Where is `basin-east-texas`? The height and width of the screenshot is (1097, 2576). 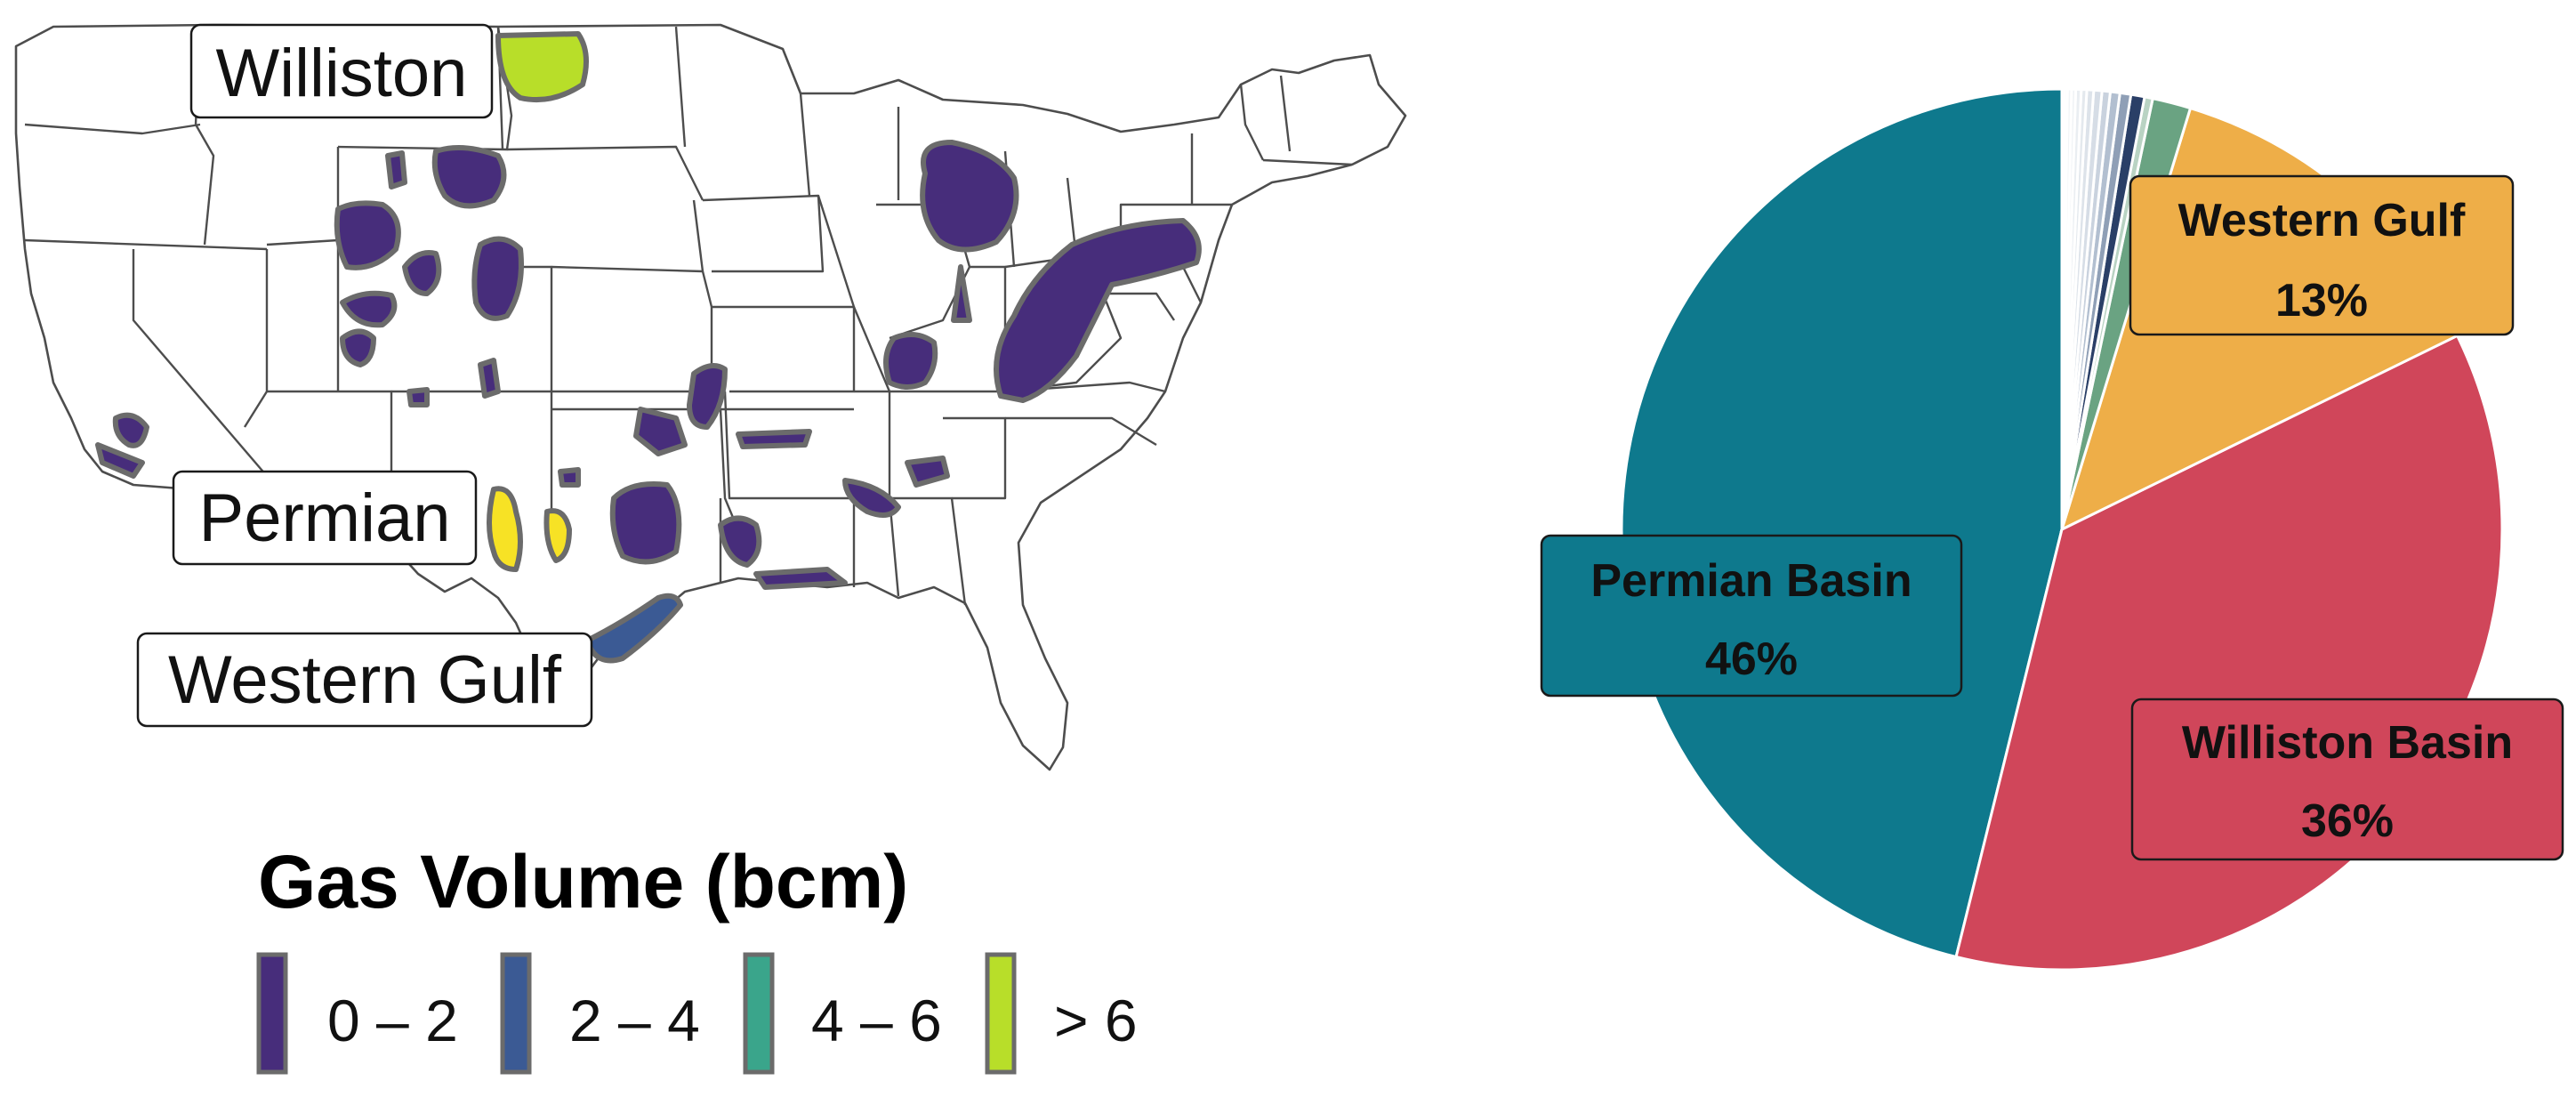 basin-east-texas is located at coordinates (740, 541).